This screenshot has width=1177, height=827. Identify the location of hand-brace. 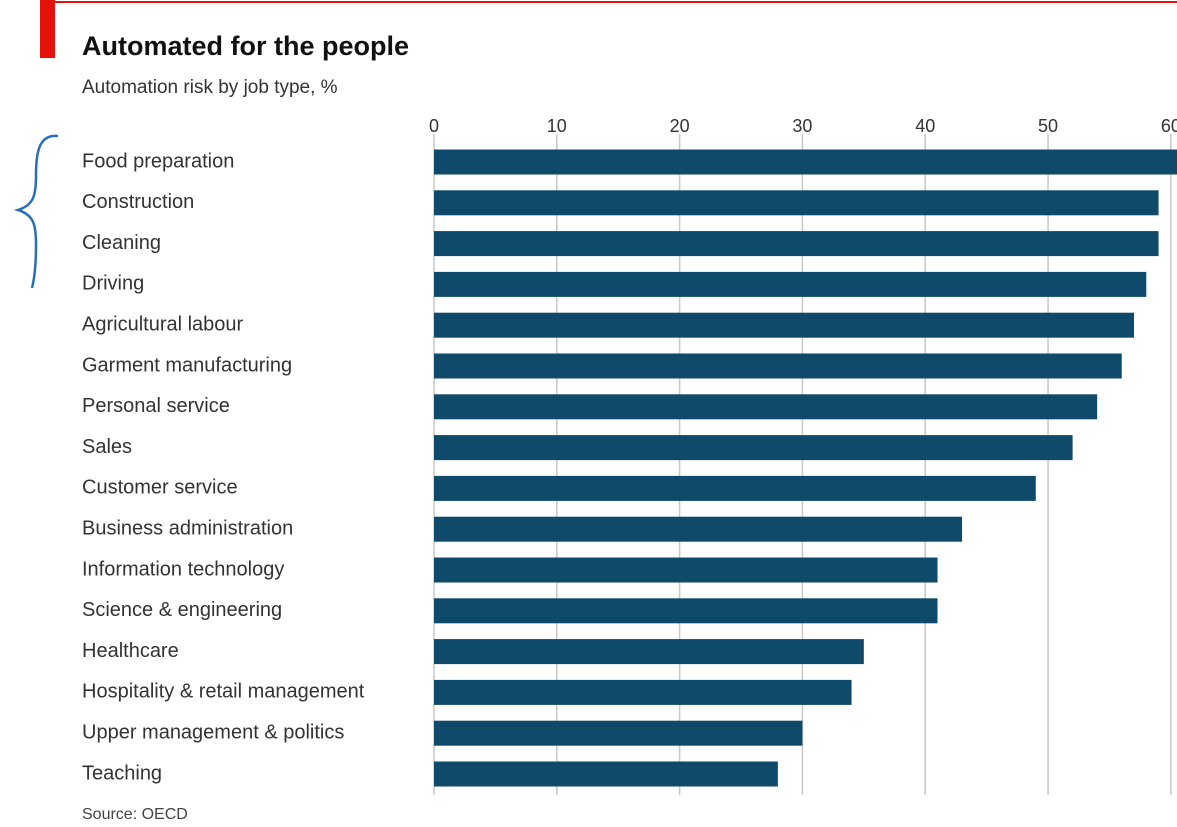
(36, 211).